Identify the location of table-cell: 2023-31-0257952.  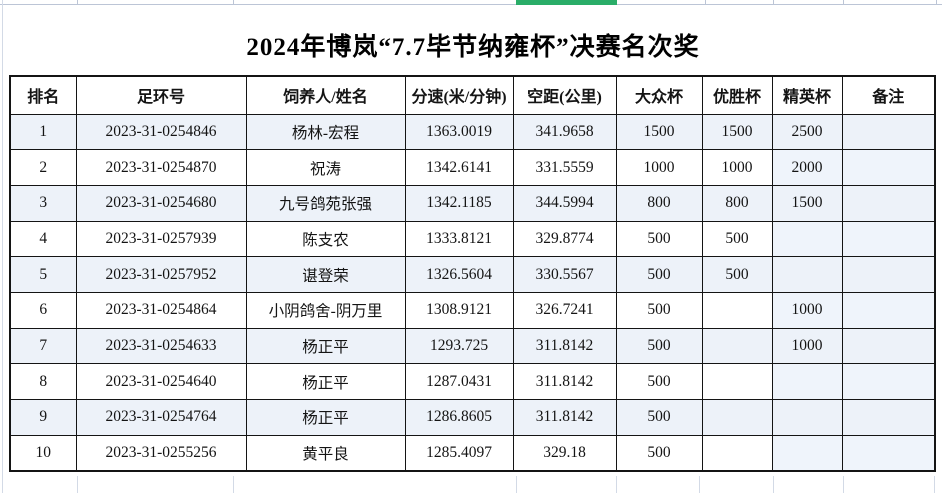
(161, 274).